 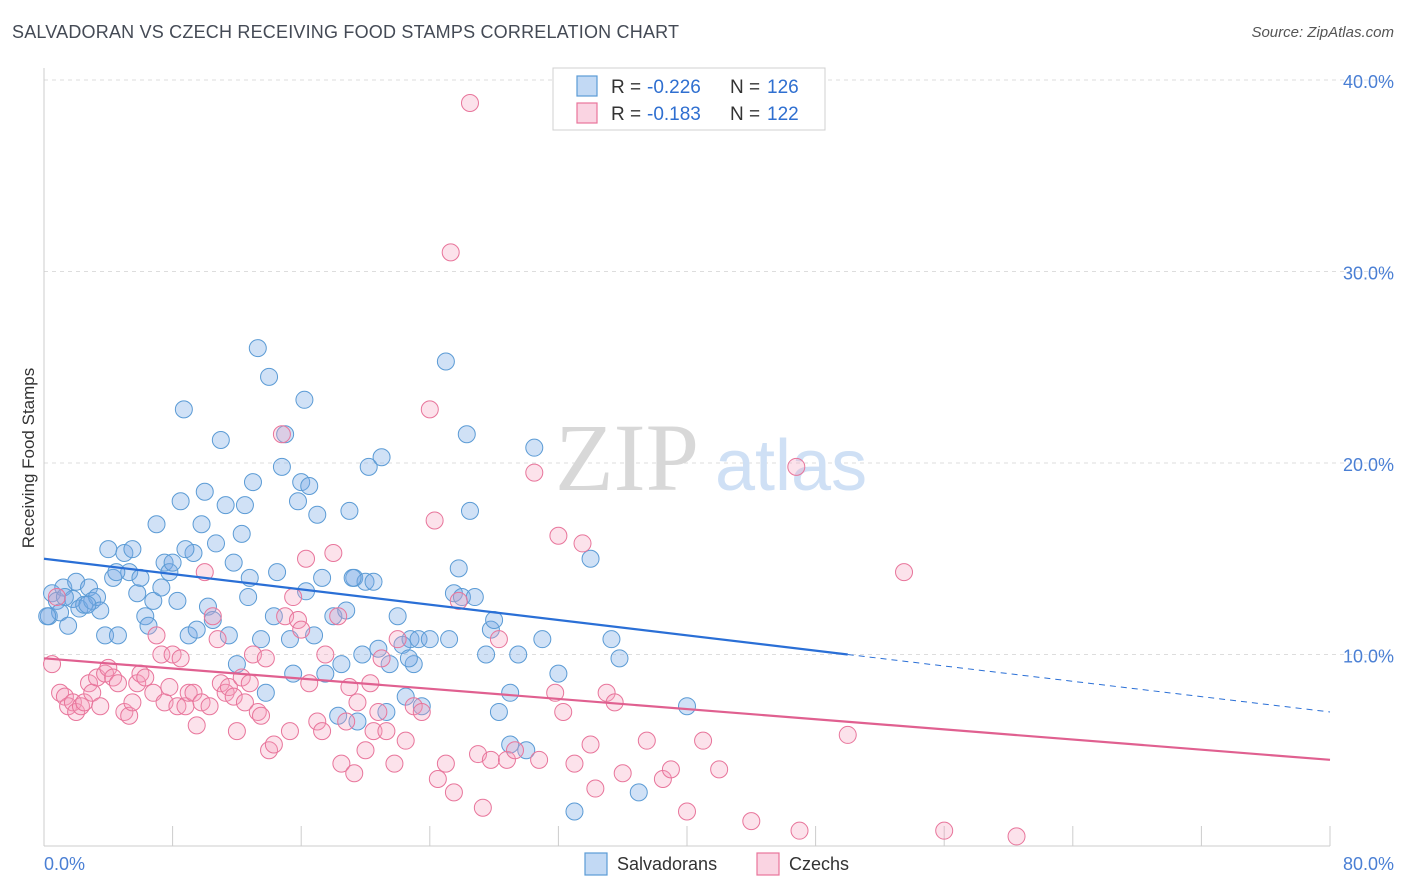 I want to click on legend-n-value-1: 126, so click(x=783, y=87).